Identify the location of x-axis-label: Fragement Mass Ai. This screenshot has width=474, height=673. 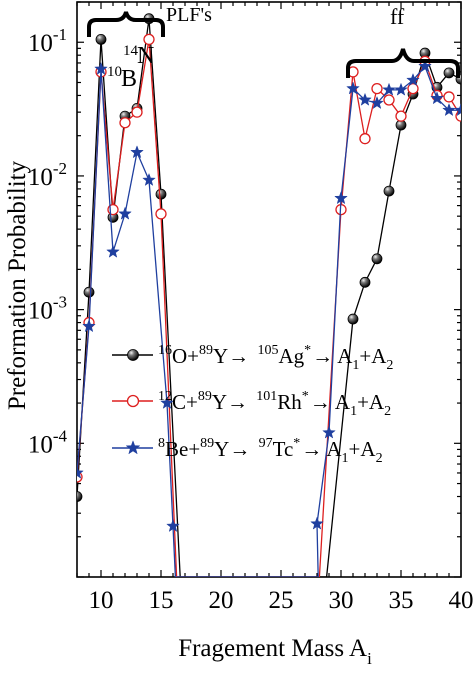
(275, 651).